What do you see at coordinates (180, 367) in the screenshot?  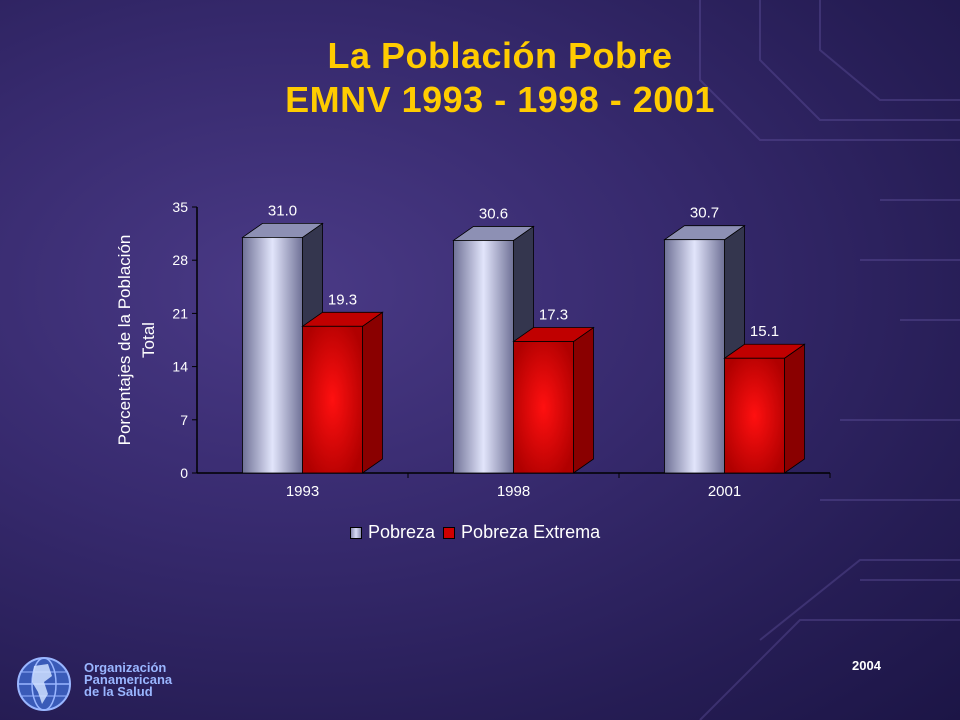 I see `y-tick-label: 14` at bounding box center [180, 367].